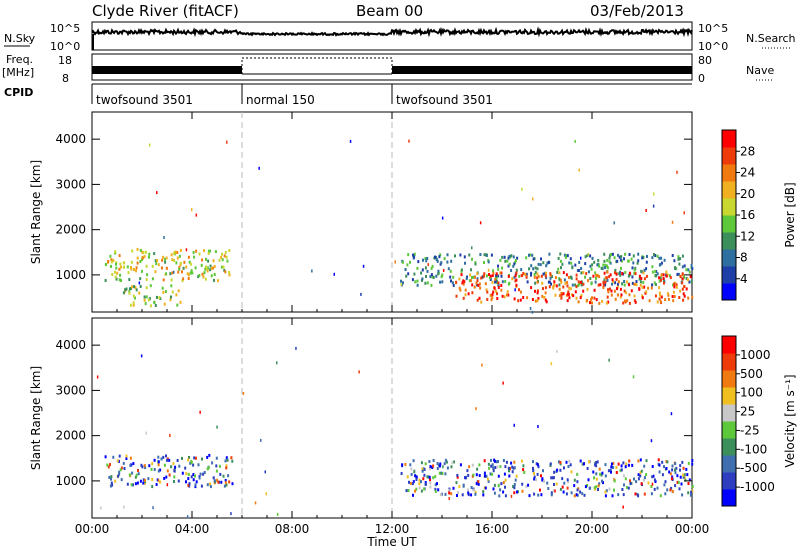 Image resolution: width=800 pixels, height=554 pixels. I want to click on y-axis-label: Slant Range [km], so click(36, 418).